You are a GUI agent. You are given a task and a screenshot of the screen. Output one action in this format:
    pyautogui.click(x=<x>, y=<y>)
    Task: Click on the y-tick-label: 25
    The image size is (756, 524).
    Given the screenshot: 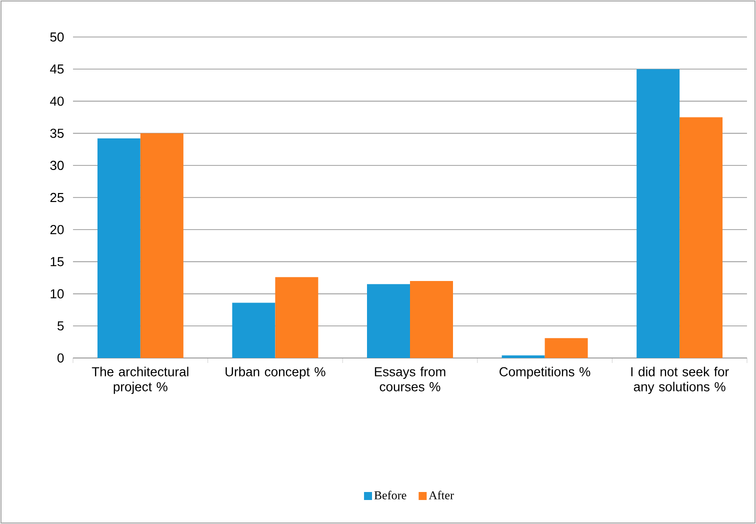 What is the action you would take?
    pyautogui.click(x=57, y=197)
    